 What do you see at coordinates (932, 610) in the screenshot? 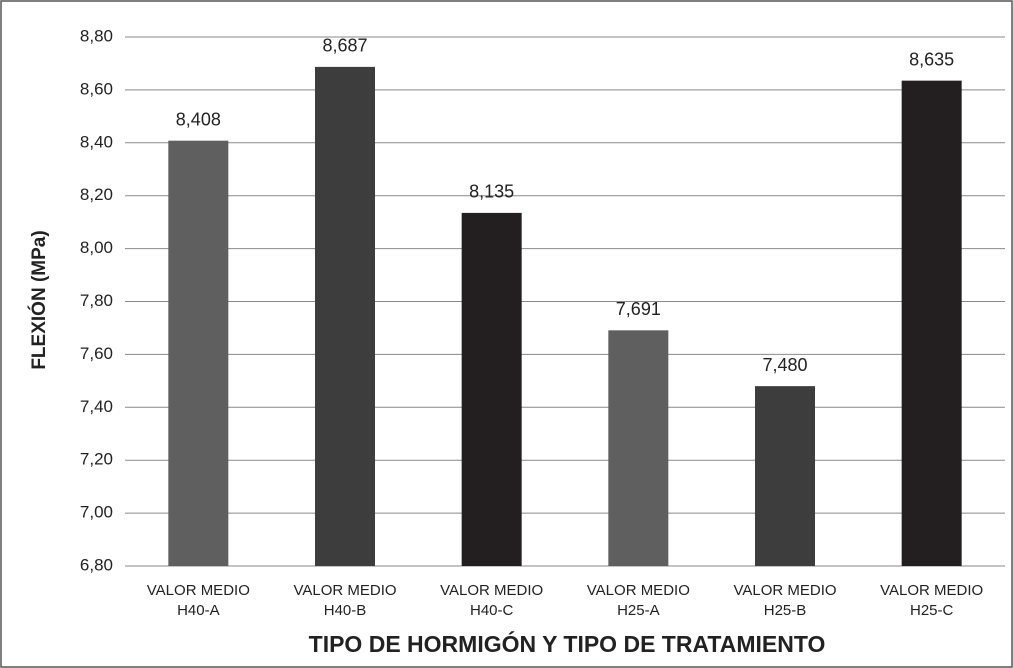
I see `x-tick-label: H25-C` at bounding box center [932, 610].